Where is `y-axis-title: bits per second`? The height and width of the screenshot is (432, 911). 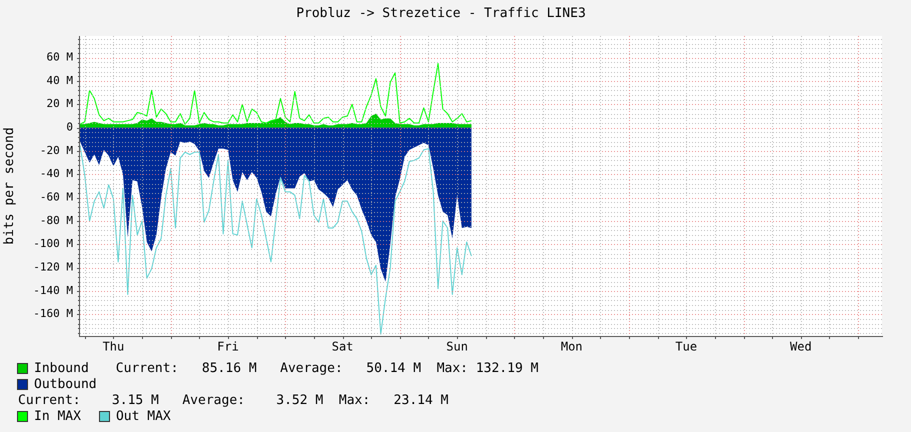
y-axis-title: bits per second is located at coordinates (10, 186).